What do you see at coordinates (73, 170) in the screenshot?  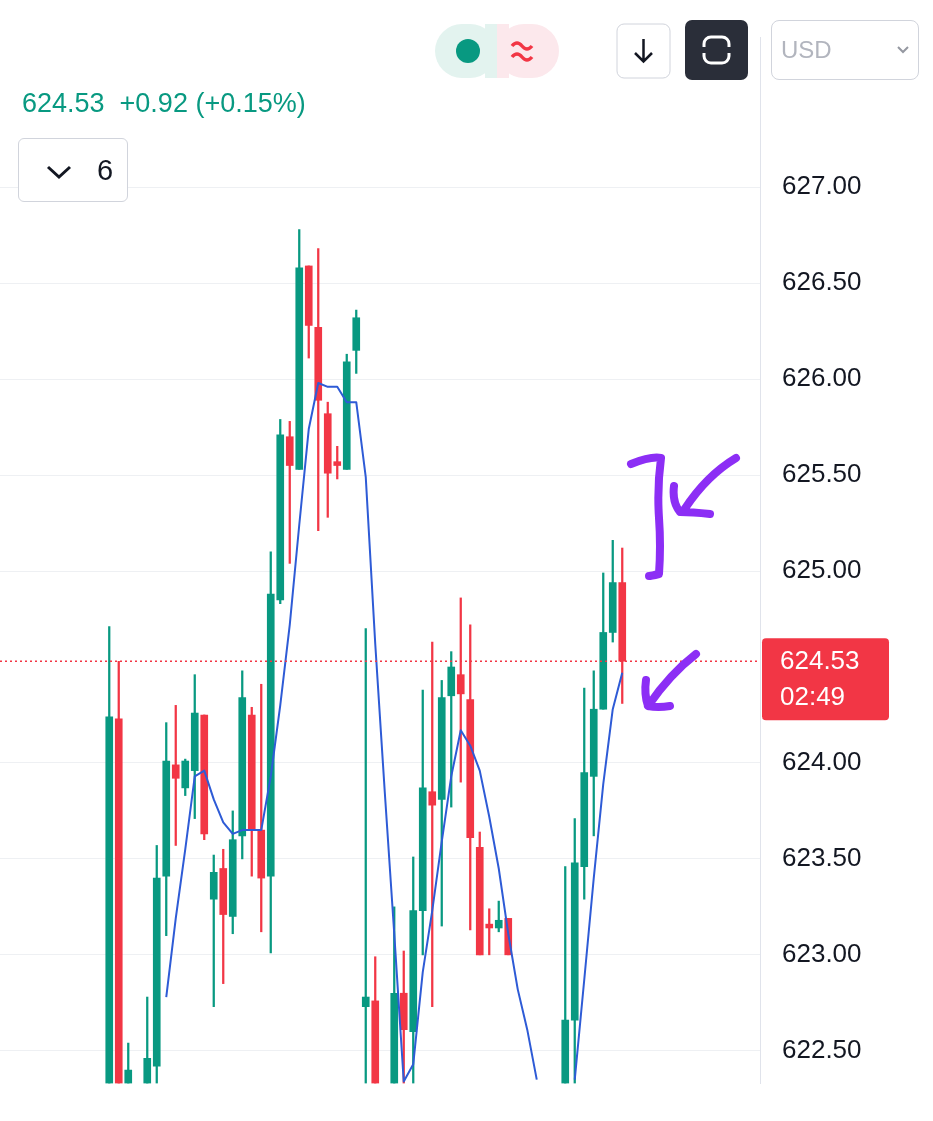 I see `dropdown-box: 6` at bounding box center [73, 170].